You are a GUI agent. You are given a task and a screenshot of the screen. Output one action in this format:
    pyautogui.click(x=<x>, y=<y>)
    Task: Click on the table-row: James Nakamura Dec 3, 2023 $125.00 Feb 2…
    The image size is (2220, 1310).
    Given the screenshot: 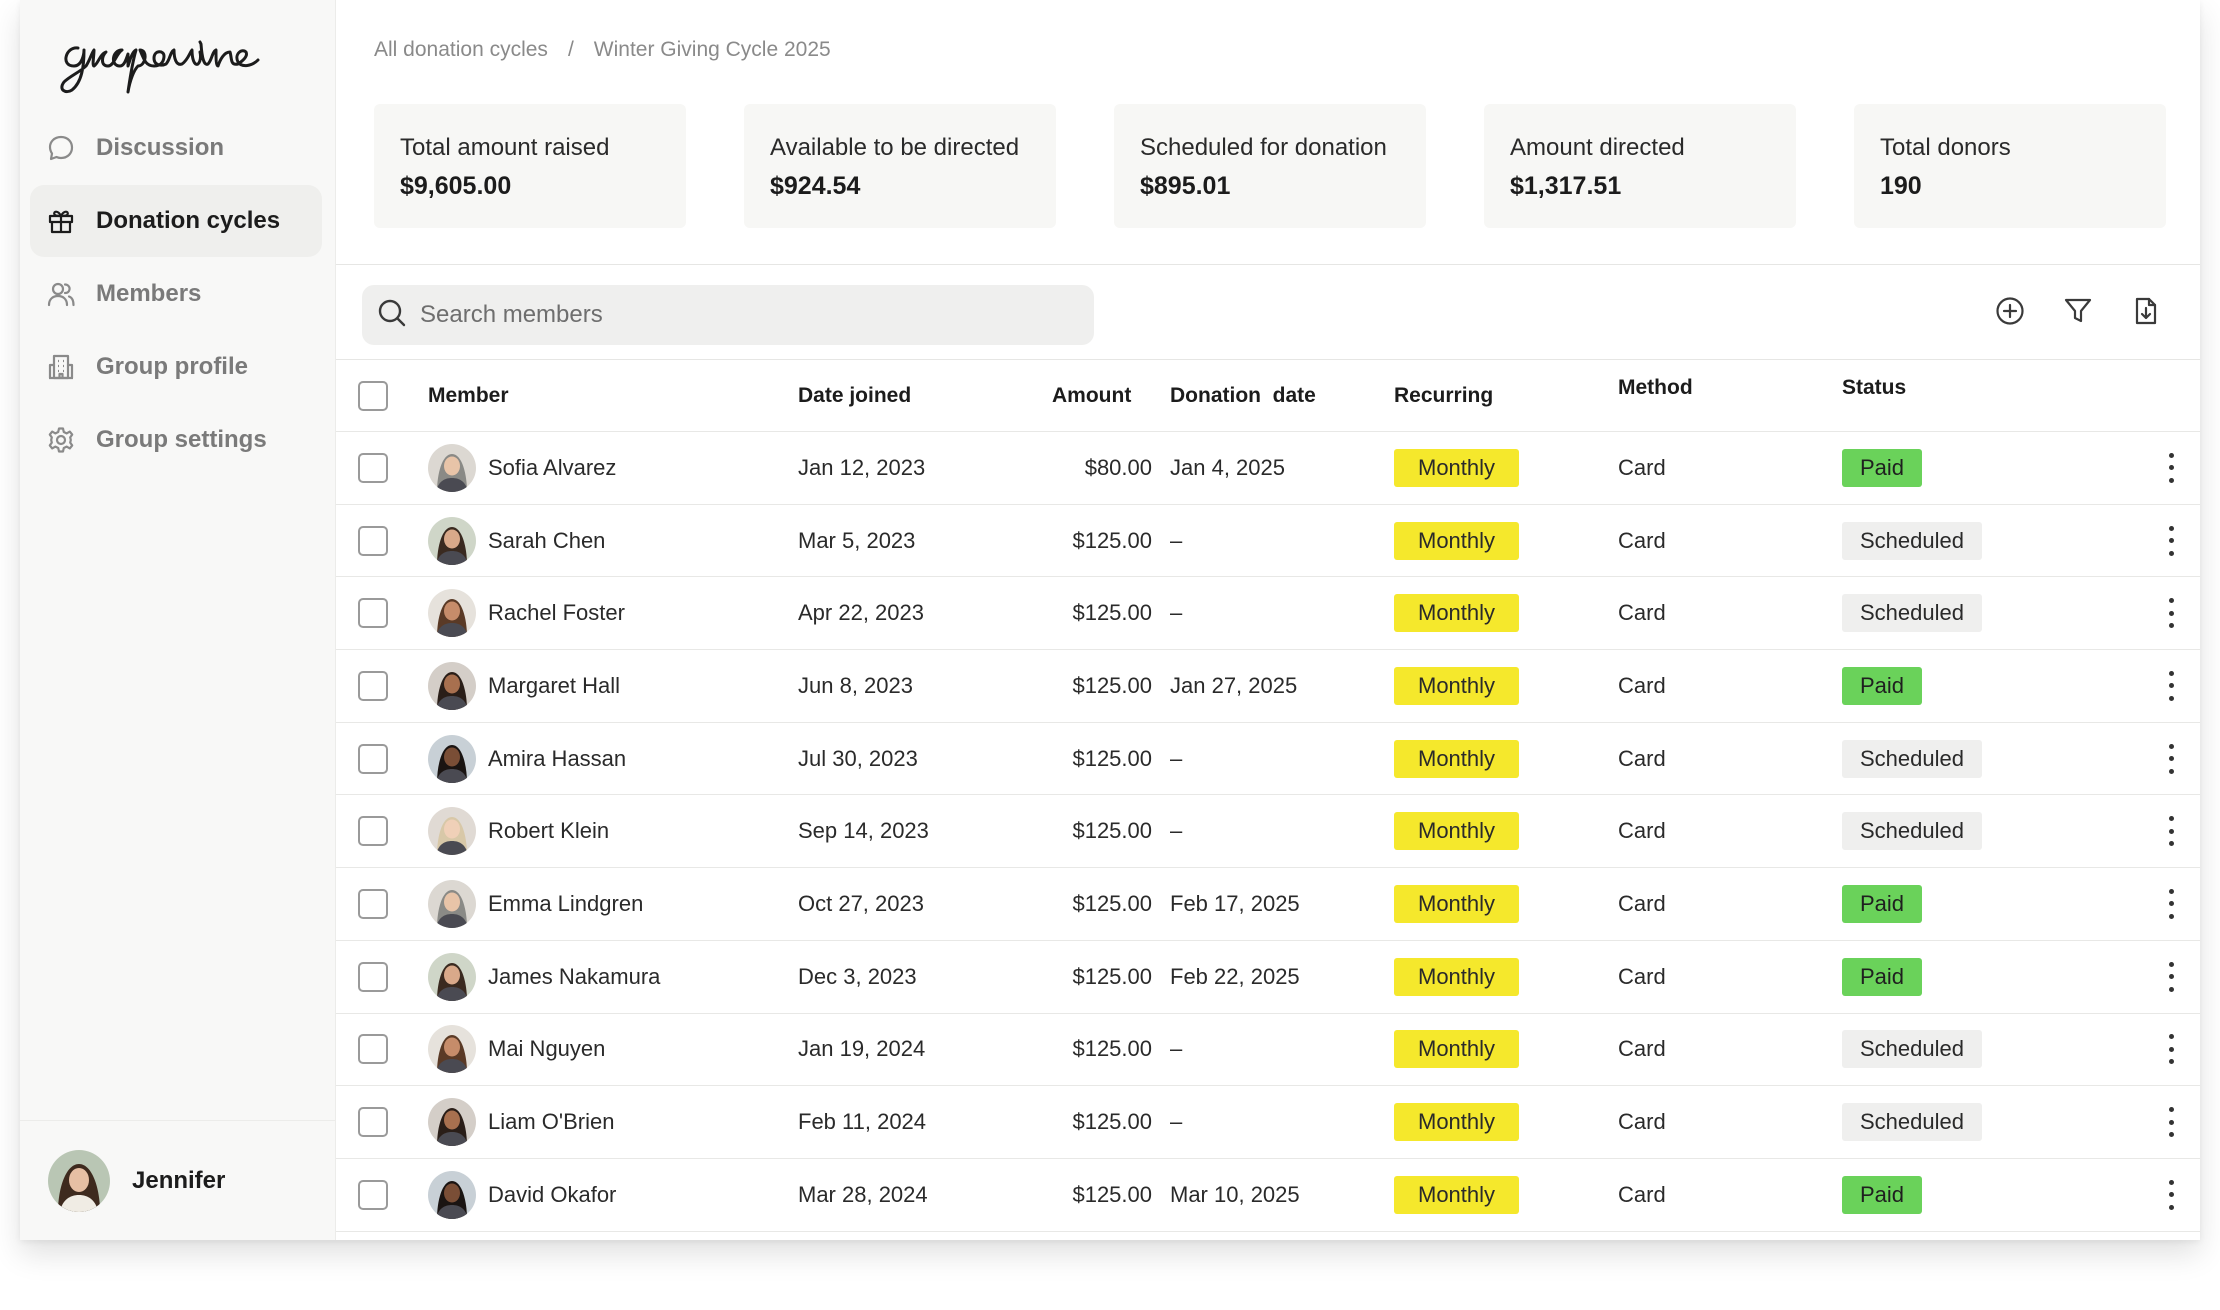 What is the action you would take?
    pyautogui.click(x=1268, y=977)
    